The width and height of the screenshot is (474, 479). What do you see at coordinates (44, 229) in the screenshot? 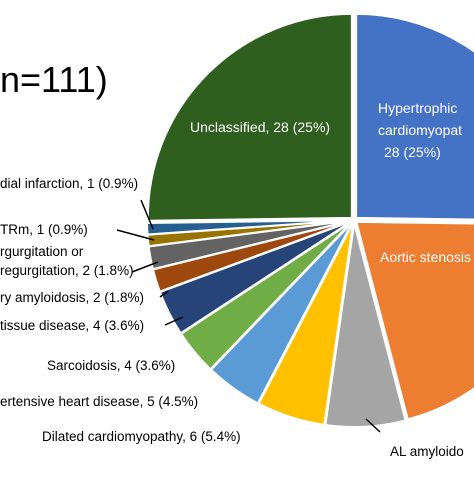
I see `slice-label-attrm: TRm, 1 (0.9%)` at bounding box center [44, 229].